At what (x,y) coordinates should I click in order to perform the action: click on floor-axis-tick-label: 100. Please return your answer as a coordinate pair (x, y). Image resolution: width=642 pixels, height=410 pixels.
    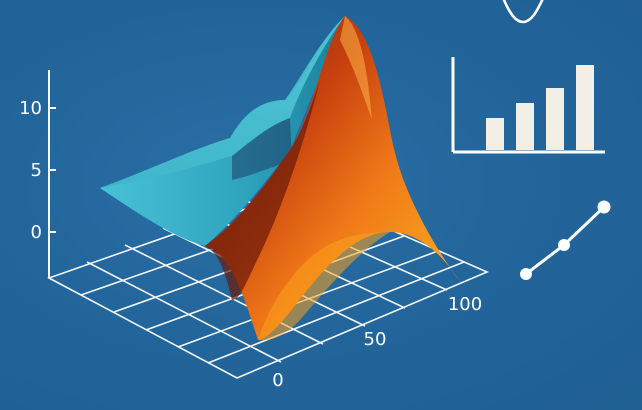
    Looking at the image, I should click on (465, 304).